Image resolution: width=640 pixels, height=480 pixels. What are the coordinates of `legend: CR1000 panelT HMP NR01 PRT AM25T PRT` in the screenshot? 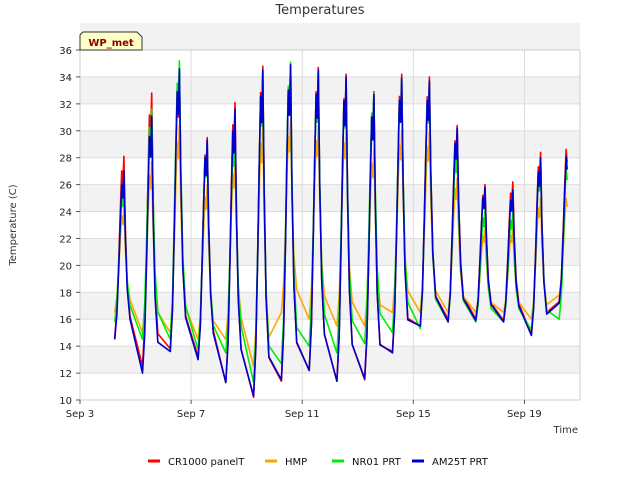 It's located at (318, 462).